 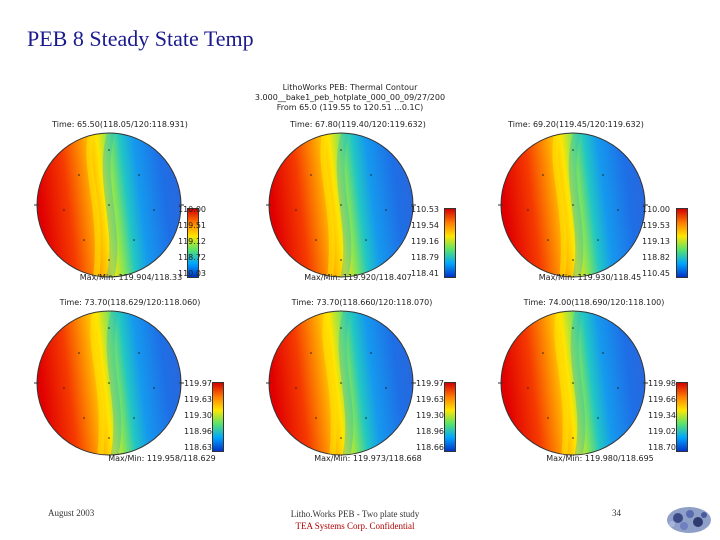 I want to click on panel-maxmin: Max/Min: 119.920/118.407, so click(x=358, y=277).